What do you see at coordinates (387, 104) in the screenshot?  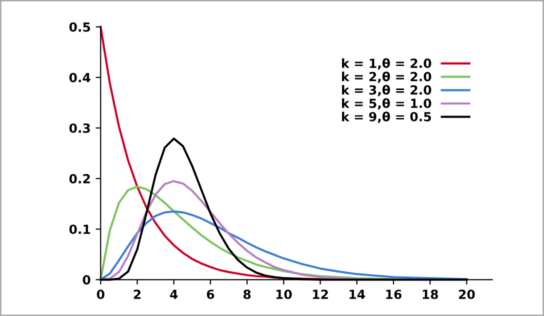 I see `legend-label: k = 5,θ = 1.0` at bounding box center [387, 104].